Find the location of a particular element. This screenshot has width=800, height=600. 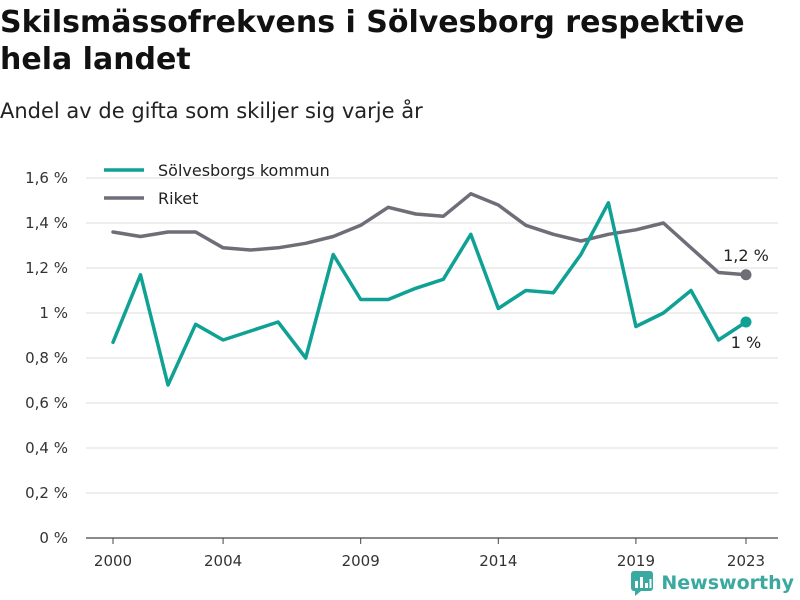

x-tick-label: 2009 is located at coordinates (361, 561).